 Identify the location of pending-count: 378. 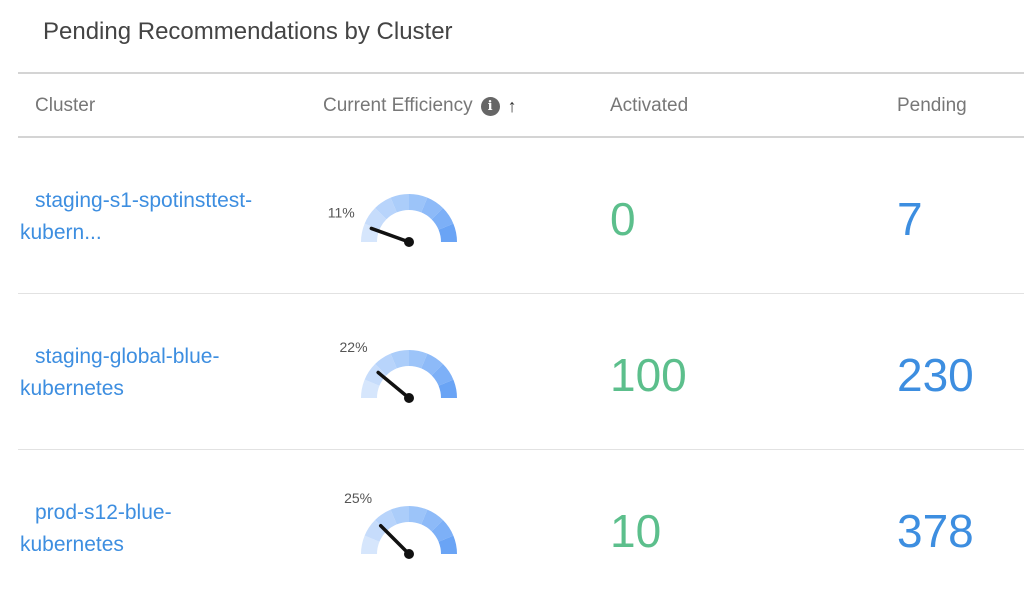
(935, 531).